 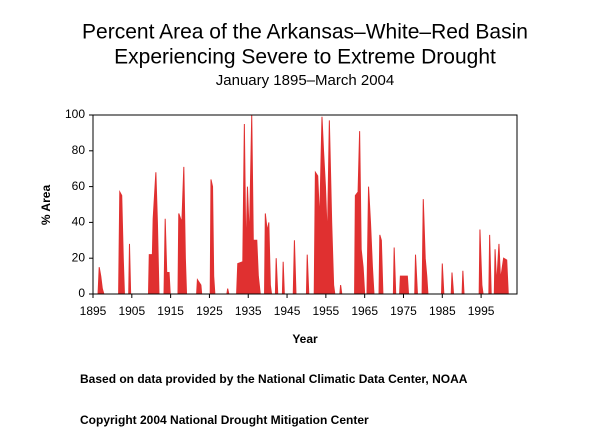 I want to click on x-tick-label: 1975, so click(x=403, y=311).